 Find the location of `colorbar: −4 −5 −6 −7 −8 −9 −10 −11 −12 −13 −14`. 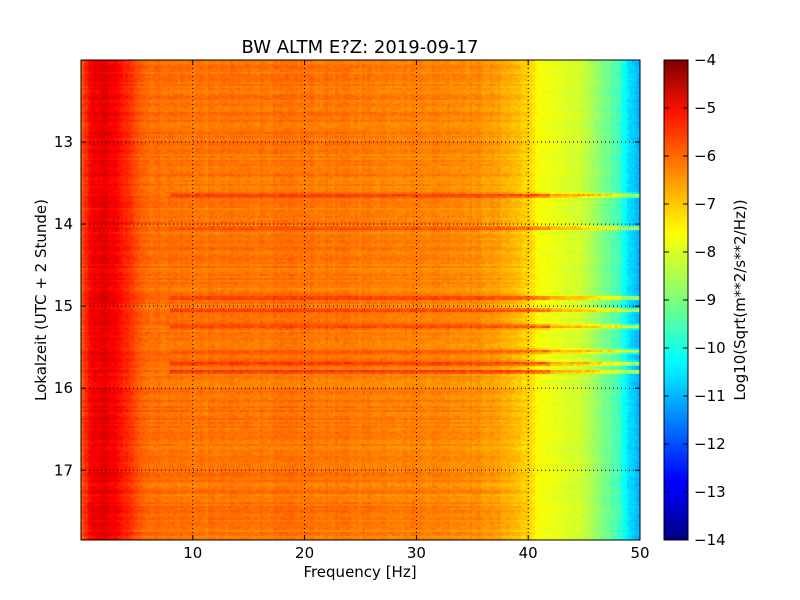

colorbar: −4 −5 −6 −7 −8 −9 −10 −11 −12 −13 −14 is located at coordinates (694, 300).